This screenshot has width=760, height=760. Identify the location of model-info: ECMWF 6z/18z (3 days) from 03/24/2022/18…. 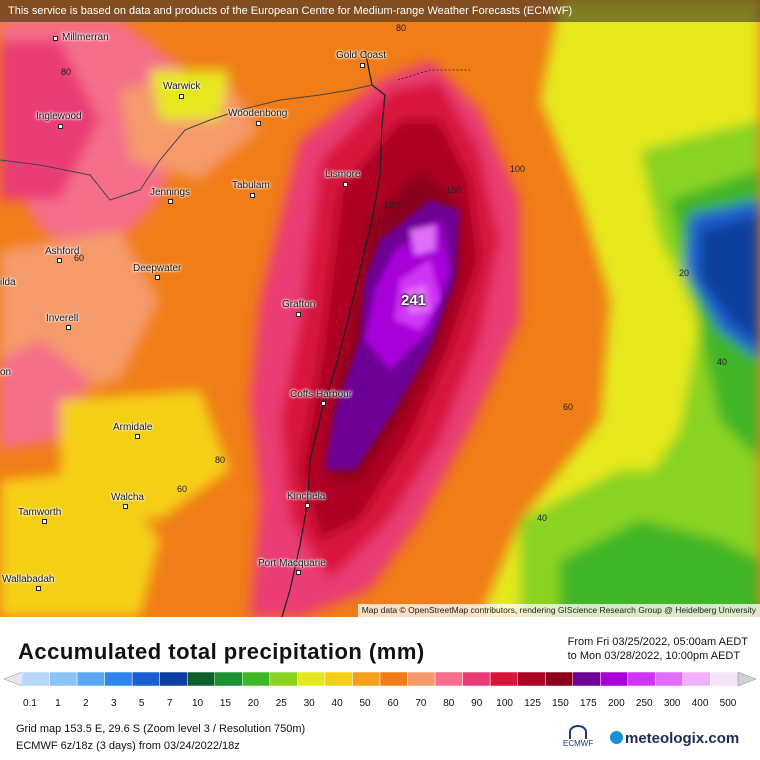
(128, 746).